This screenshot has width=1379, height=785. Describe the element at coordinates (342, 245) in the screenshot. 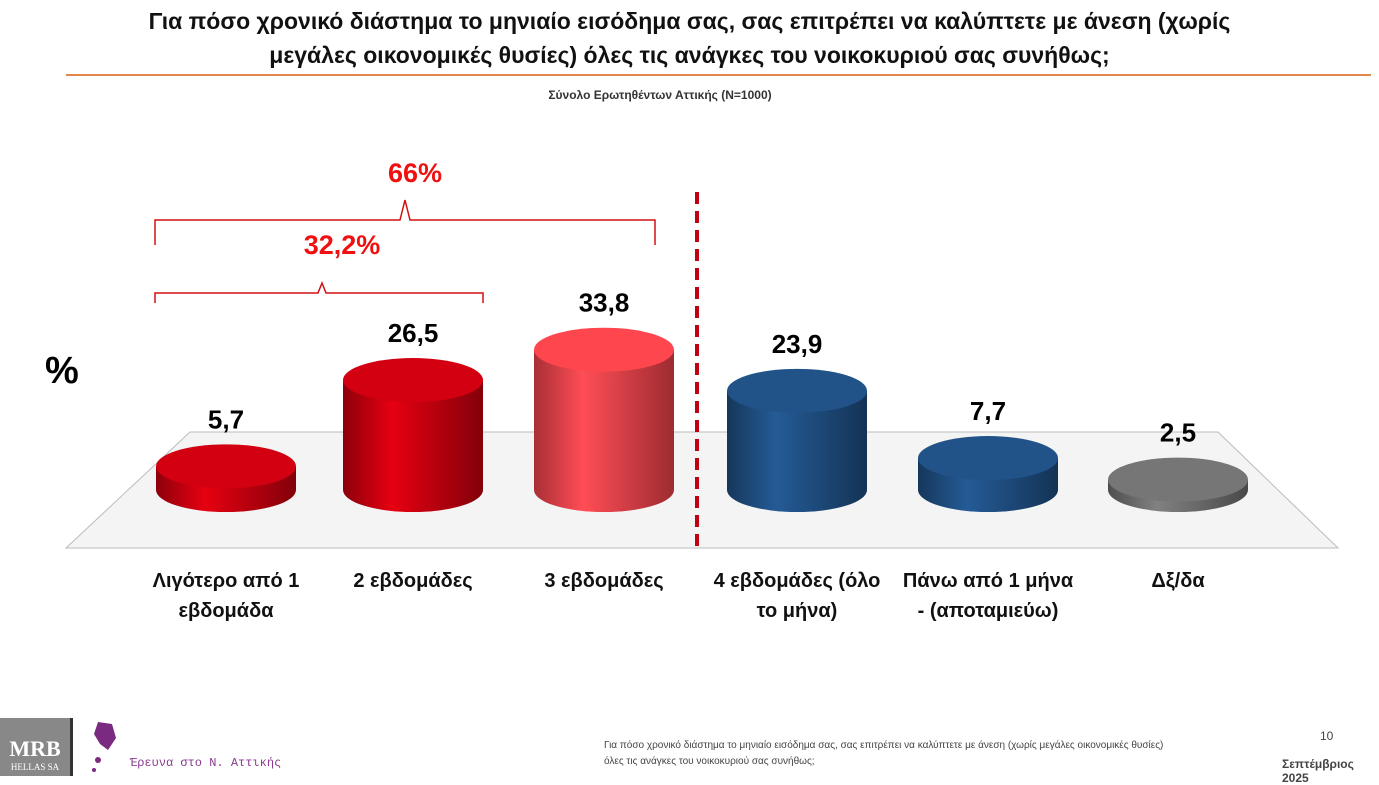

I see `annotation-32: 32,2%` at that location.